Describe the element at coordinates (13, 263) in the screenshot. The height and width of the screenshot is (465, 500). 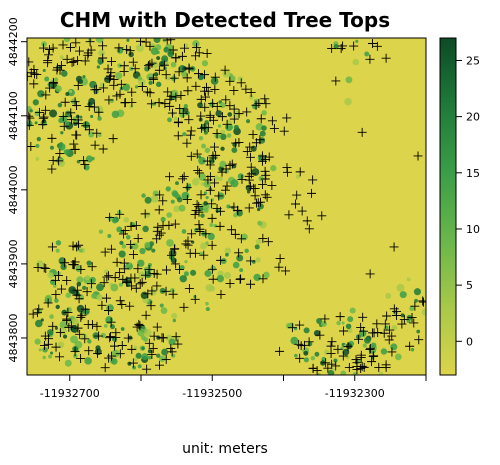
I see `y-tick-label: 4843900` at that location.